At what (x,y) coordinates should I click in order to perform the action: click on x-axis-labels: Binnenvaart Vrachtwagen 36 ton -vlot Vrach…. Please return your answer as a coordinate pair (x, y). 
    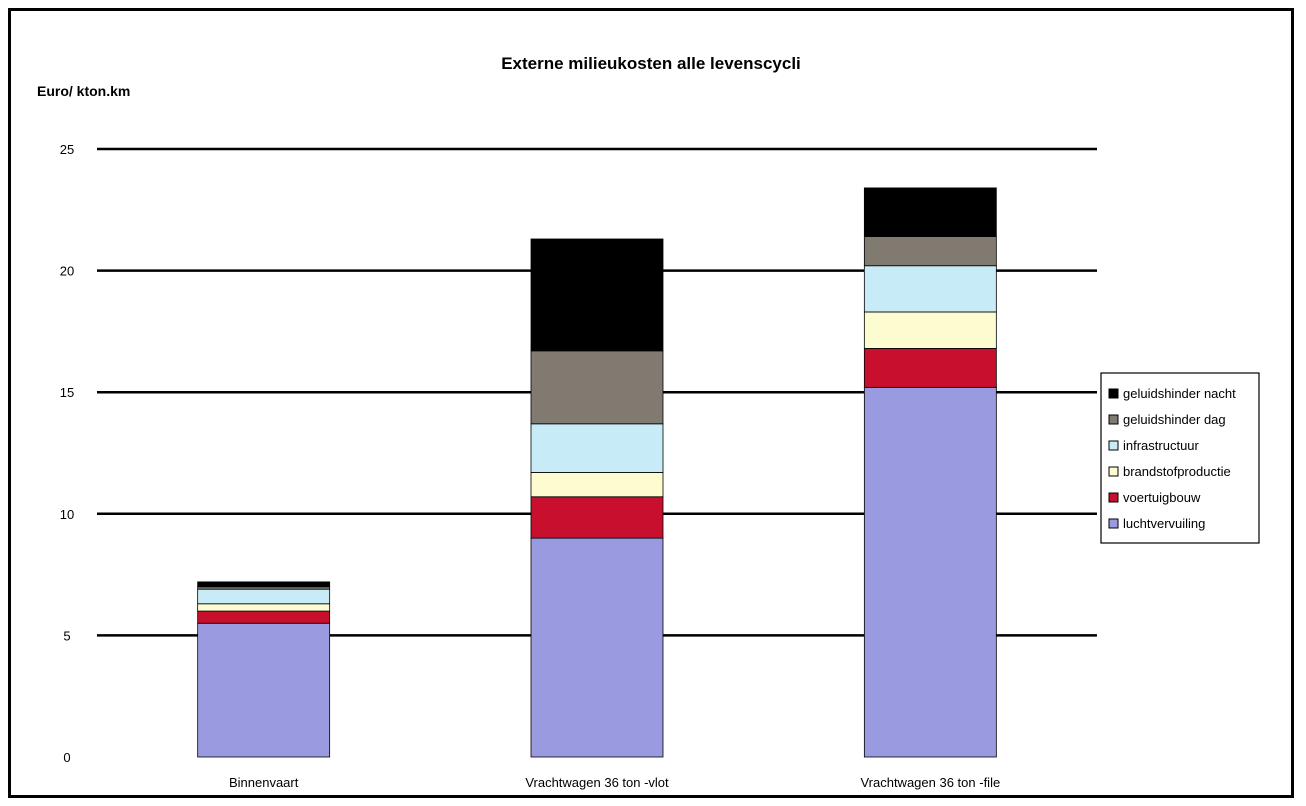
    Looking at the image, I should click on (614, 782).